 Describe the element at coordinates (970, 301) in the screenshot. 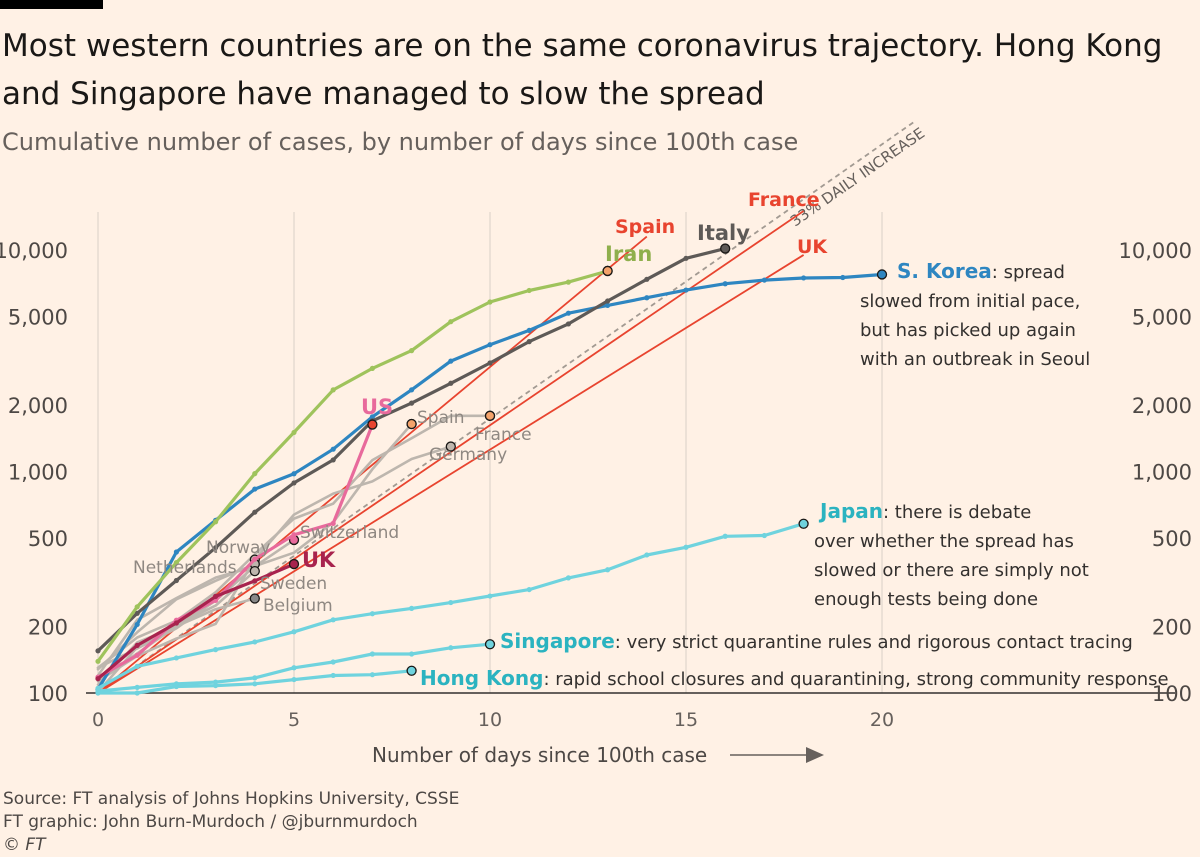

I see `annotation-line: slowed from initial pace,` at that location.